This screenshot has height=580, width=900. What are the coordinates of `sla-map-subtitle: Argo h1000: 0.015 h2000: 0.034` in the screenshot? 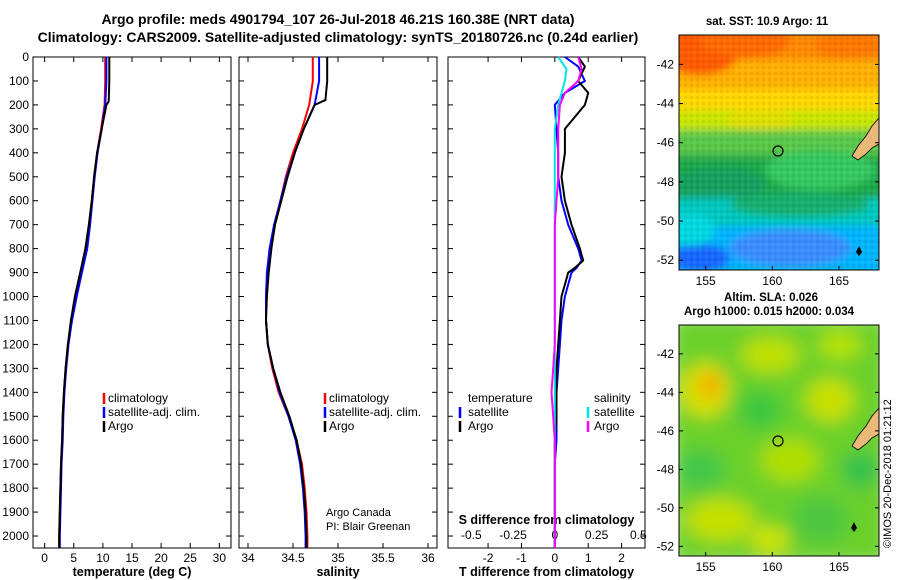 It's located at (769, 312).